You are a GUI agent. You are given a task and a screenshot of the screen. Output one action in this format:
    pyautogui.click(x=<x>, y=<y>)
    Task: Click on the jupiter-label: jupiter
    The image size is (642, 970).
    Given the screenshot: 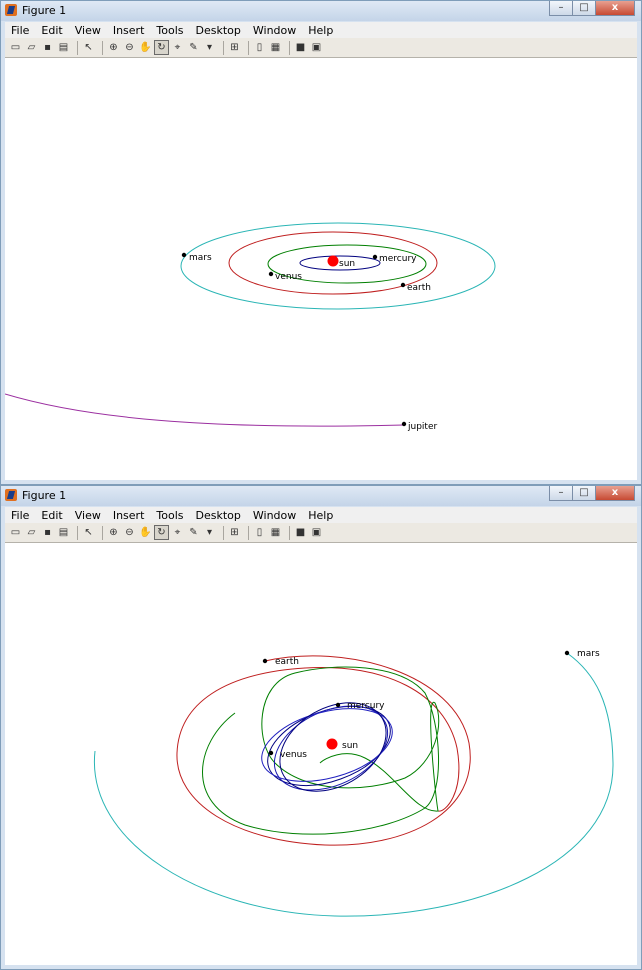 What is the action you would take?
    pyautogui.click(x=422, y=427)
    